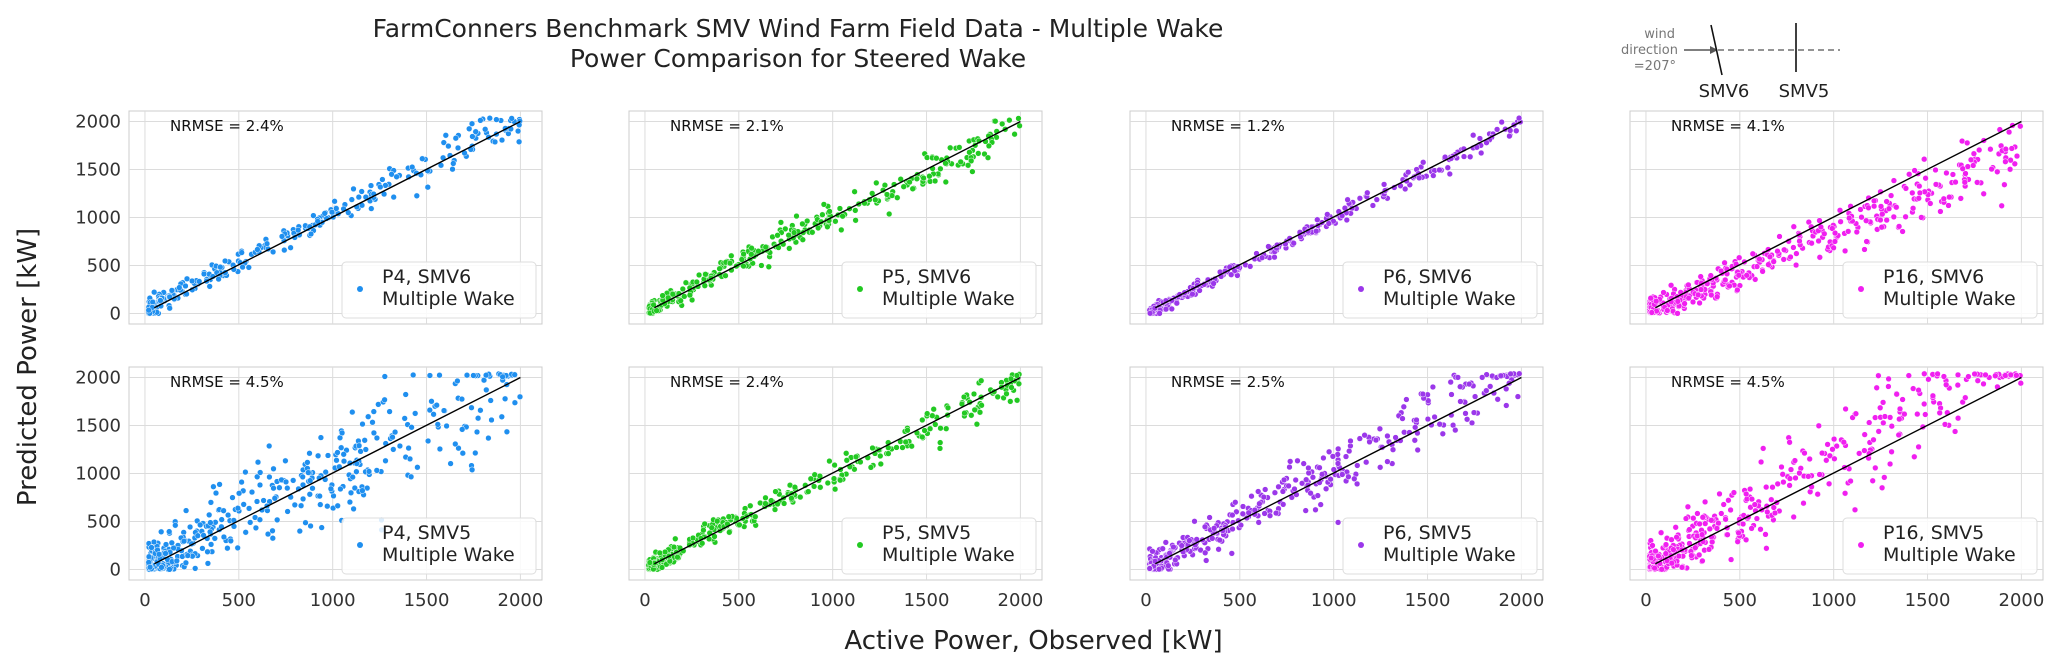 Image resolution: width=2067 pixels, height=672 pixels. What do you see at coordinates (1645, 600) in the screenshot?
I see `x-tick-label: 0` at bounding box center [1645, 600].